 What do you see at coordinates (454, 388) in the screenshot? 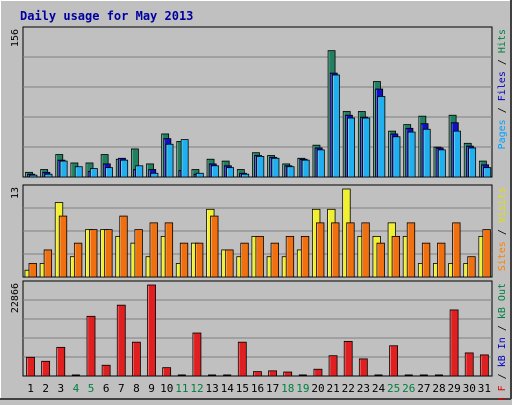
I see `x-tick-label: 29` at bounding box center [454, 388].